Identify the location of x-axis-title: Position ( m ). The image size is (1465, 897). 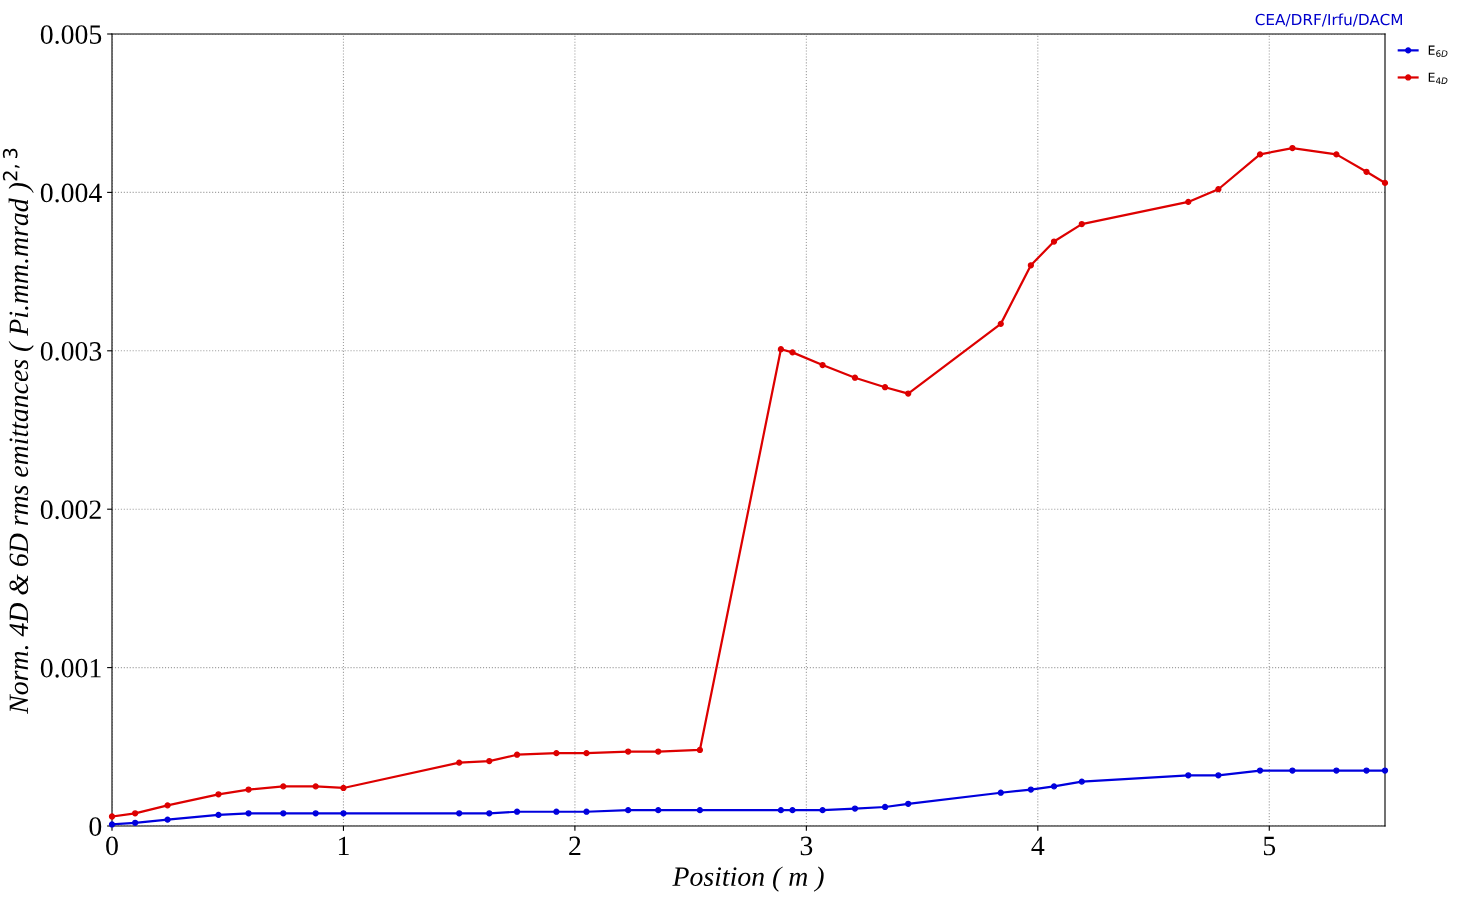
(748, 879).